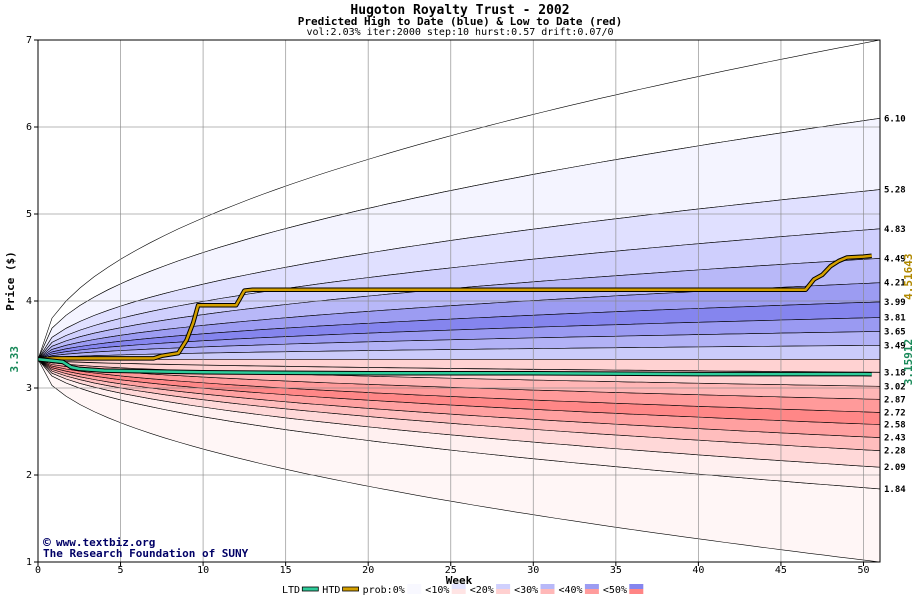 This screenshot has width=920, height=600. I want to click on y-tick-label-4: 4, so click(29, 301).